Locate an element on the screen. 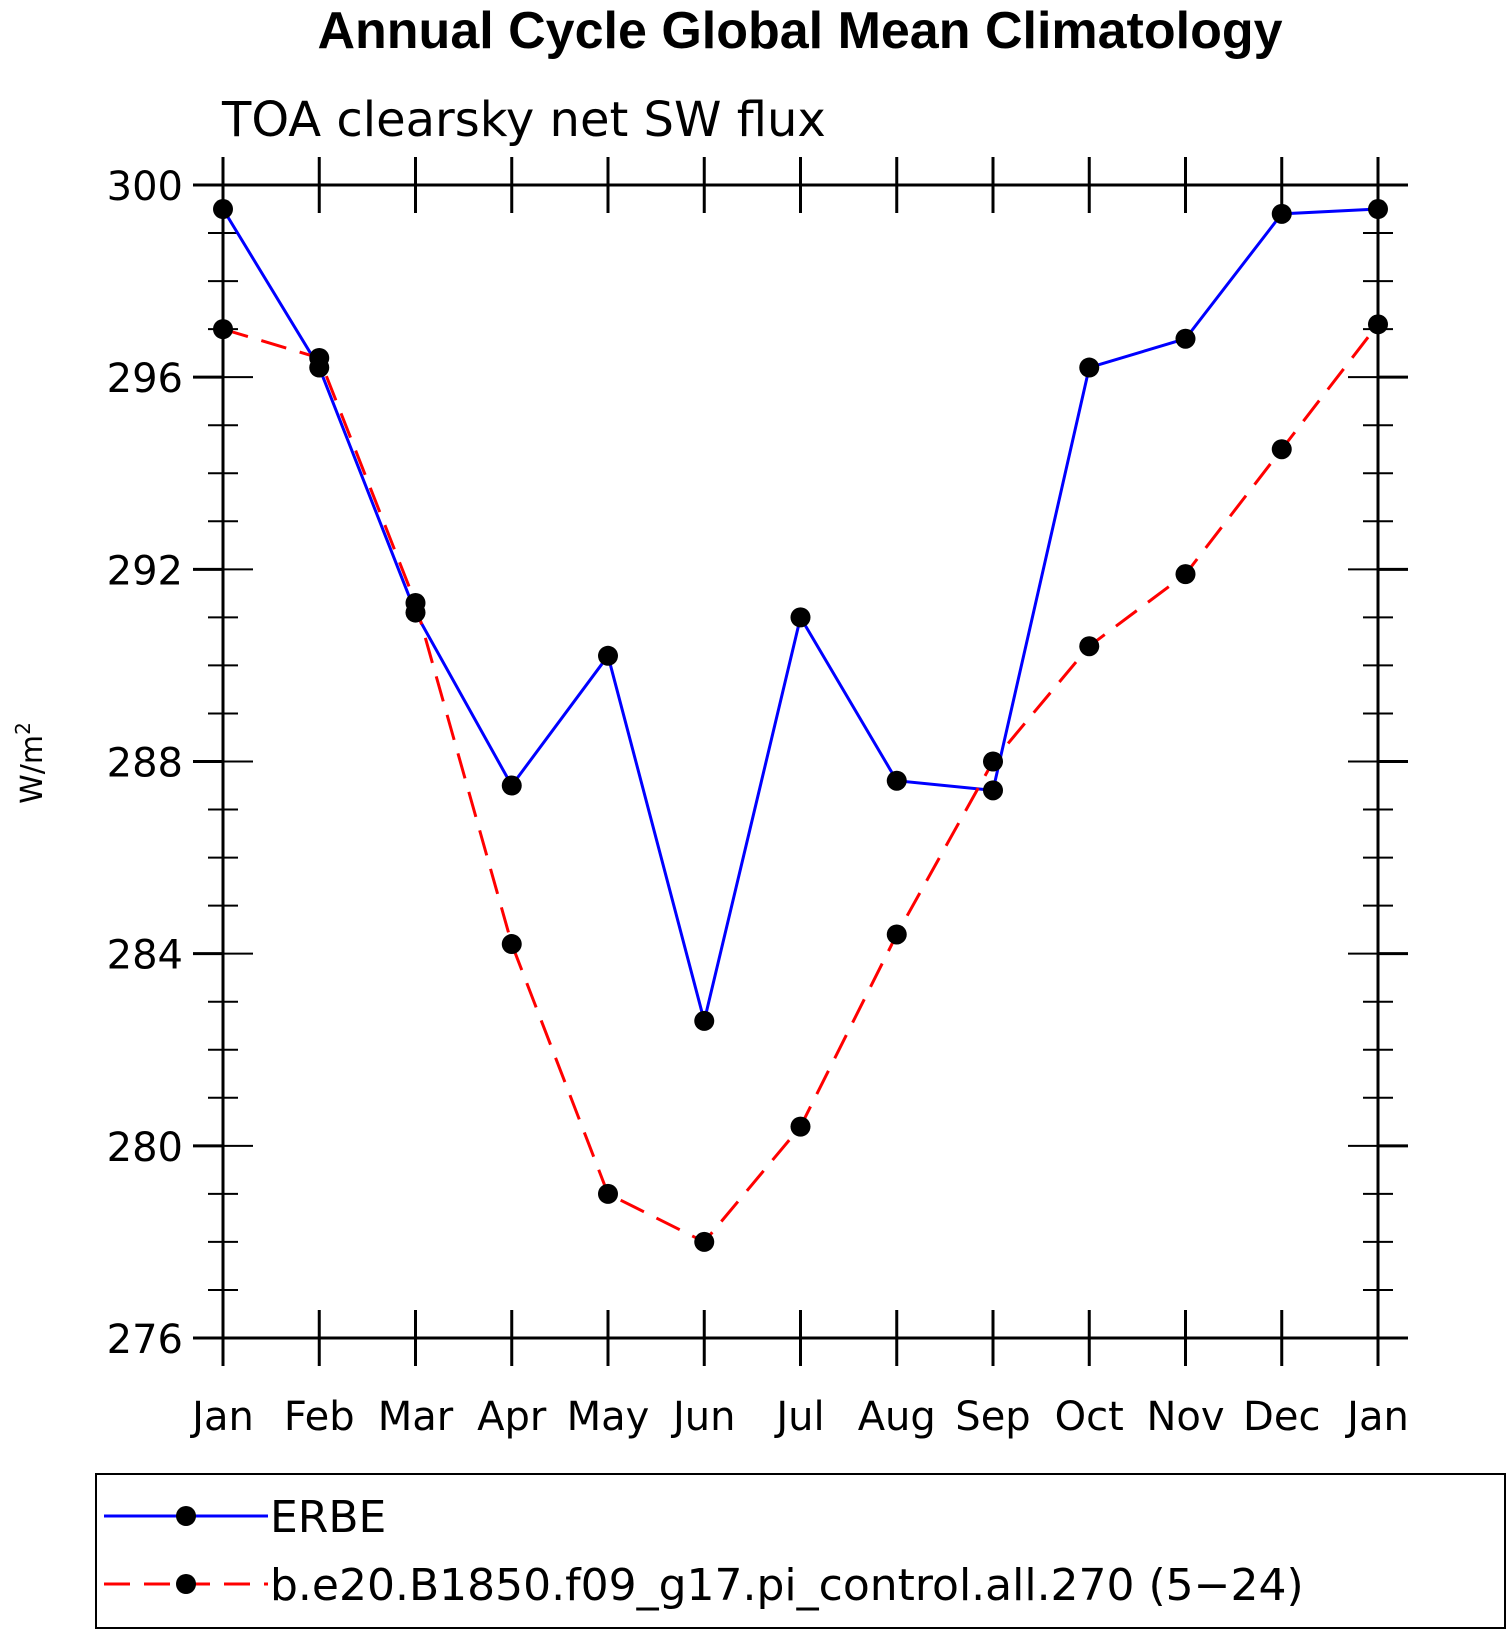  x-tick-label: May is located at coordinates (608, 1417).